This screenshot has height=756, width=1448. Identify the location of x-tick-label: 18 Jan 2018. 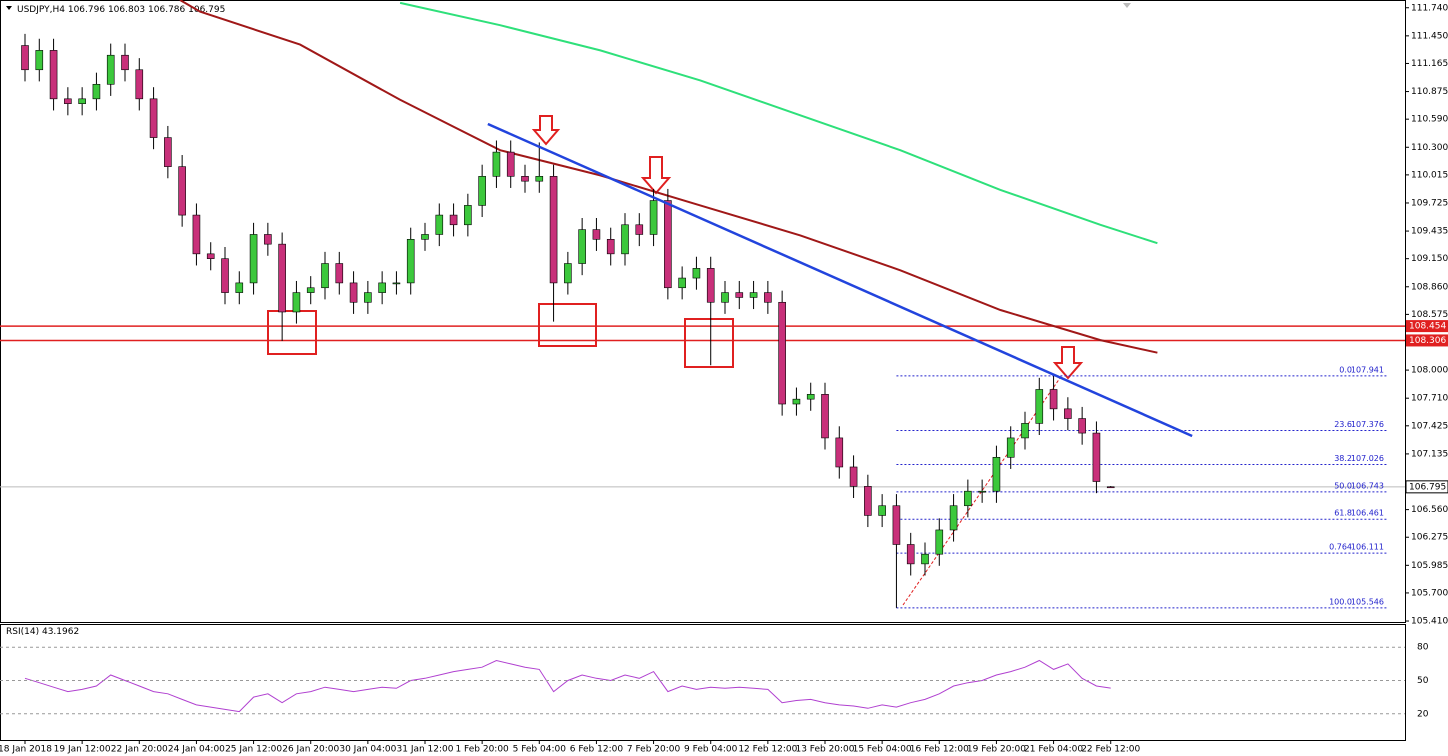
(26, 750).